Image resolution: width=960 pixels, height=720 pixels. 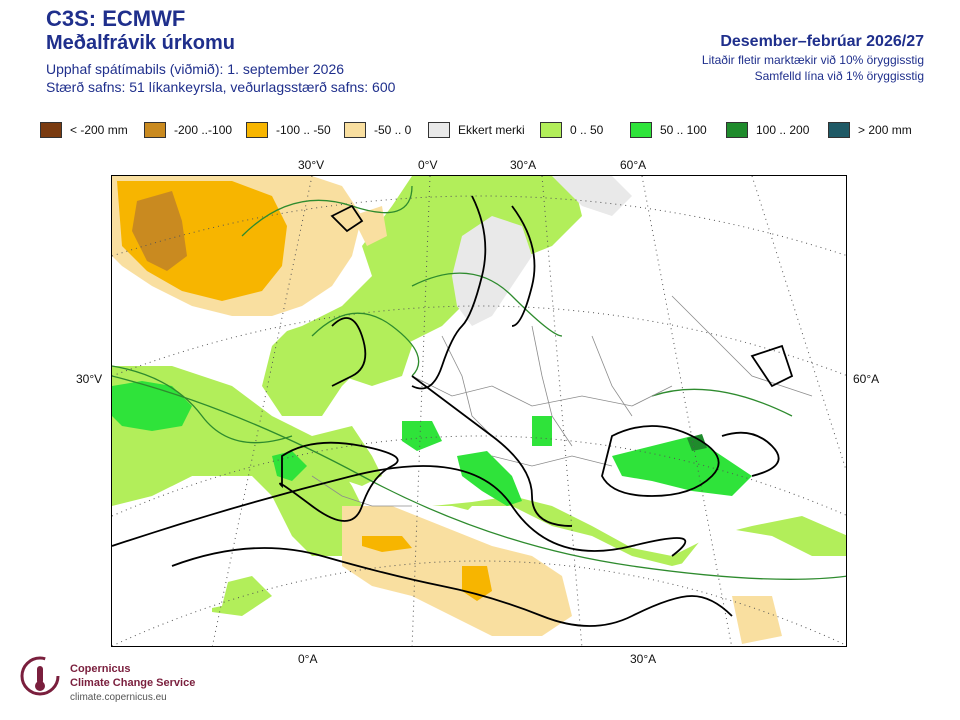 I want to click on legend-label: 0 .. 50, so click(x=587, y=130).